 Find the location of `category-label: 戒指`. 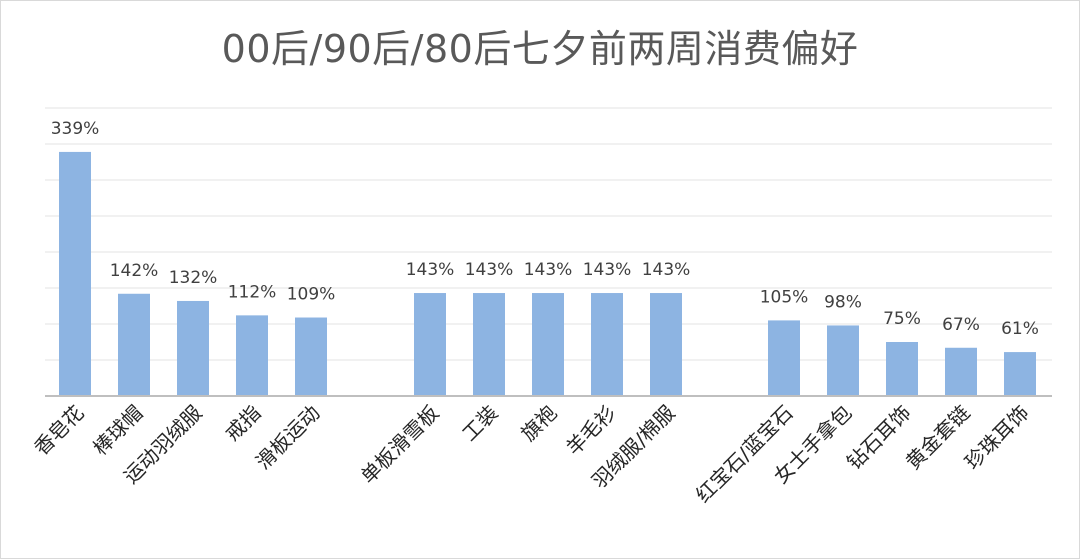

category-label: 戒指 is located at coordinates (242, 423).